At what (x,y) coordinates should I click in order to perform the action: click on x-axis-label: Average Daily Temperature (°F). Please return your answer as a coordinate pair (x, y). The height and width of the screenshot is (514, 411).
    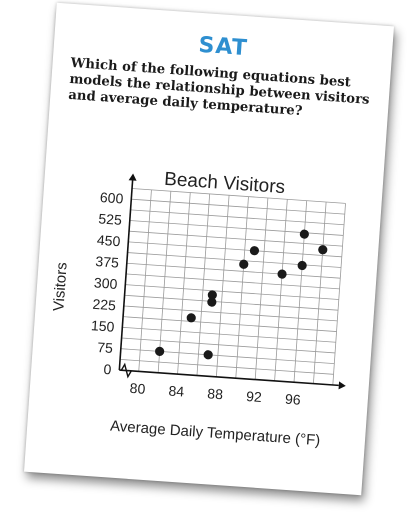
    Looking at the image, I should click on (215, 434).